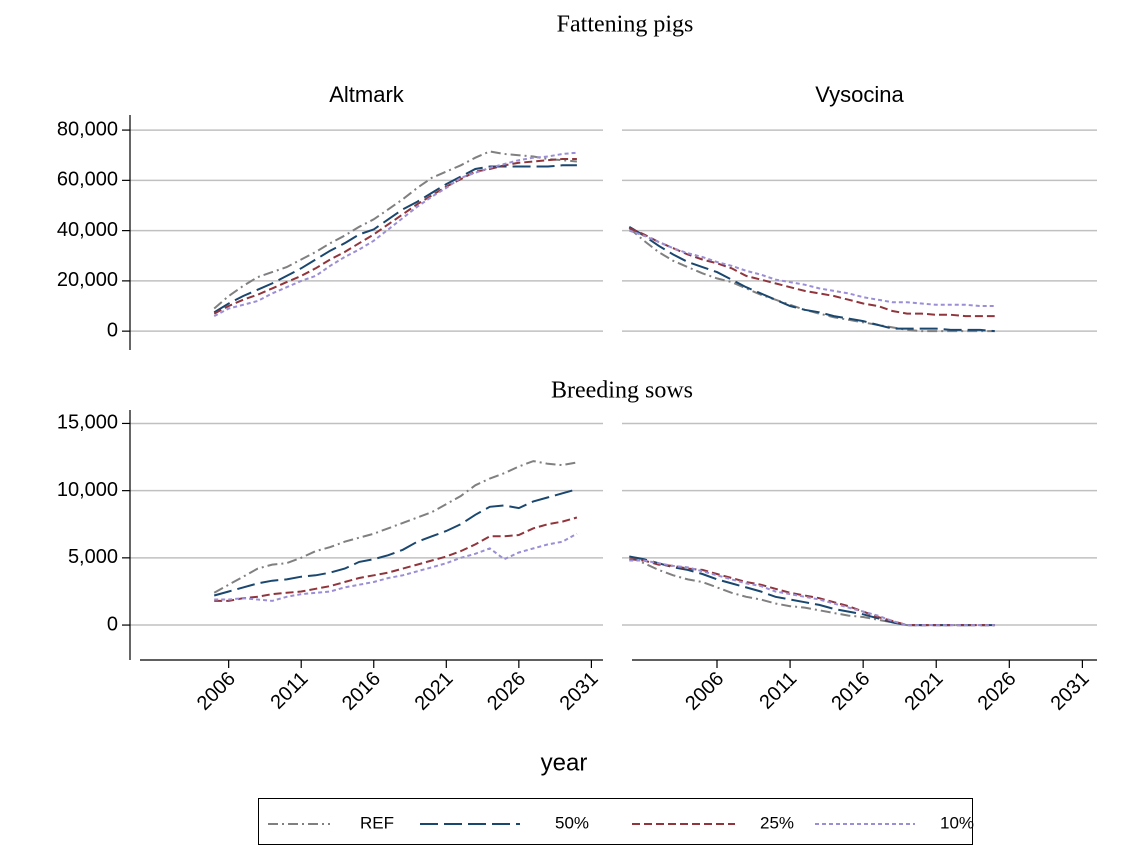 This screenshot has height=846, width=1128. I want to click on row-title: Fattening pigs, so click(625, 25).